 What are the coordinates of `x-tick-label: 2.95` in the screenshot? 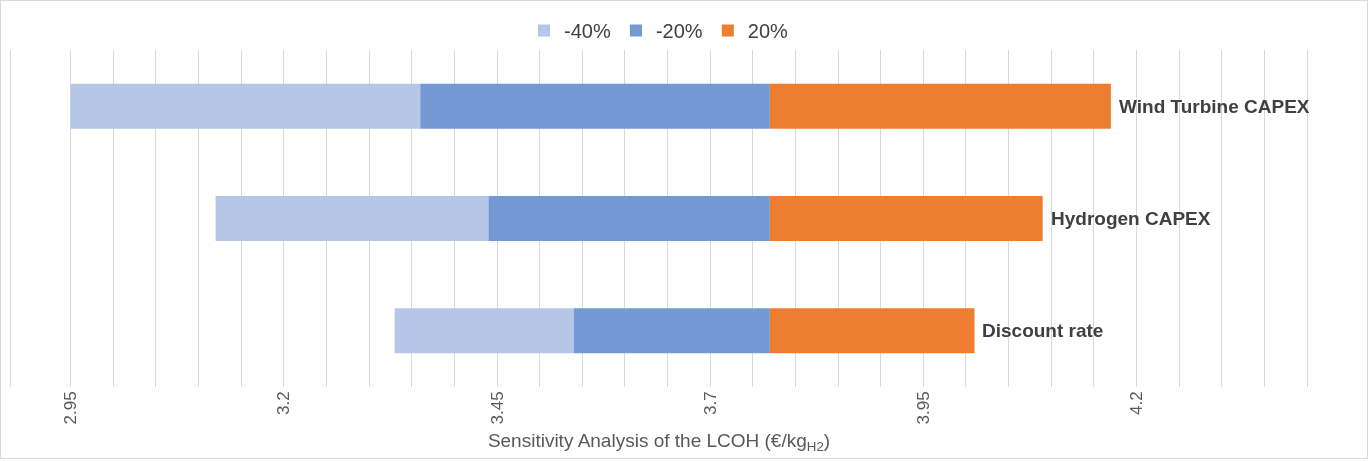 It's located at (71, 408).